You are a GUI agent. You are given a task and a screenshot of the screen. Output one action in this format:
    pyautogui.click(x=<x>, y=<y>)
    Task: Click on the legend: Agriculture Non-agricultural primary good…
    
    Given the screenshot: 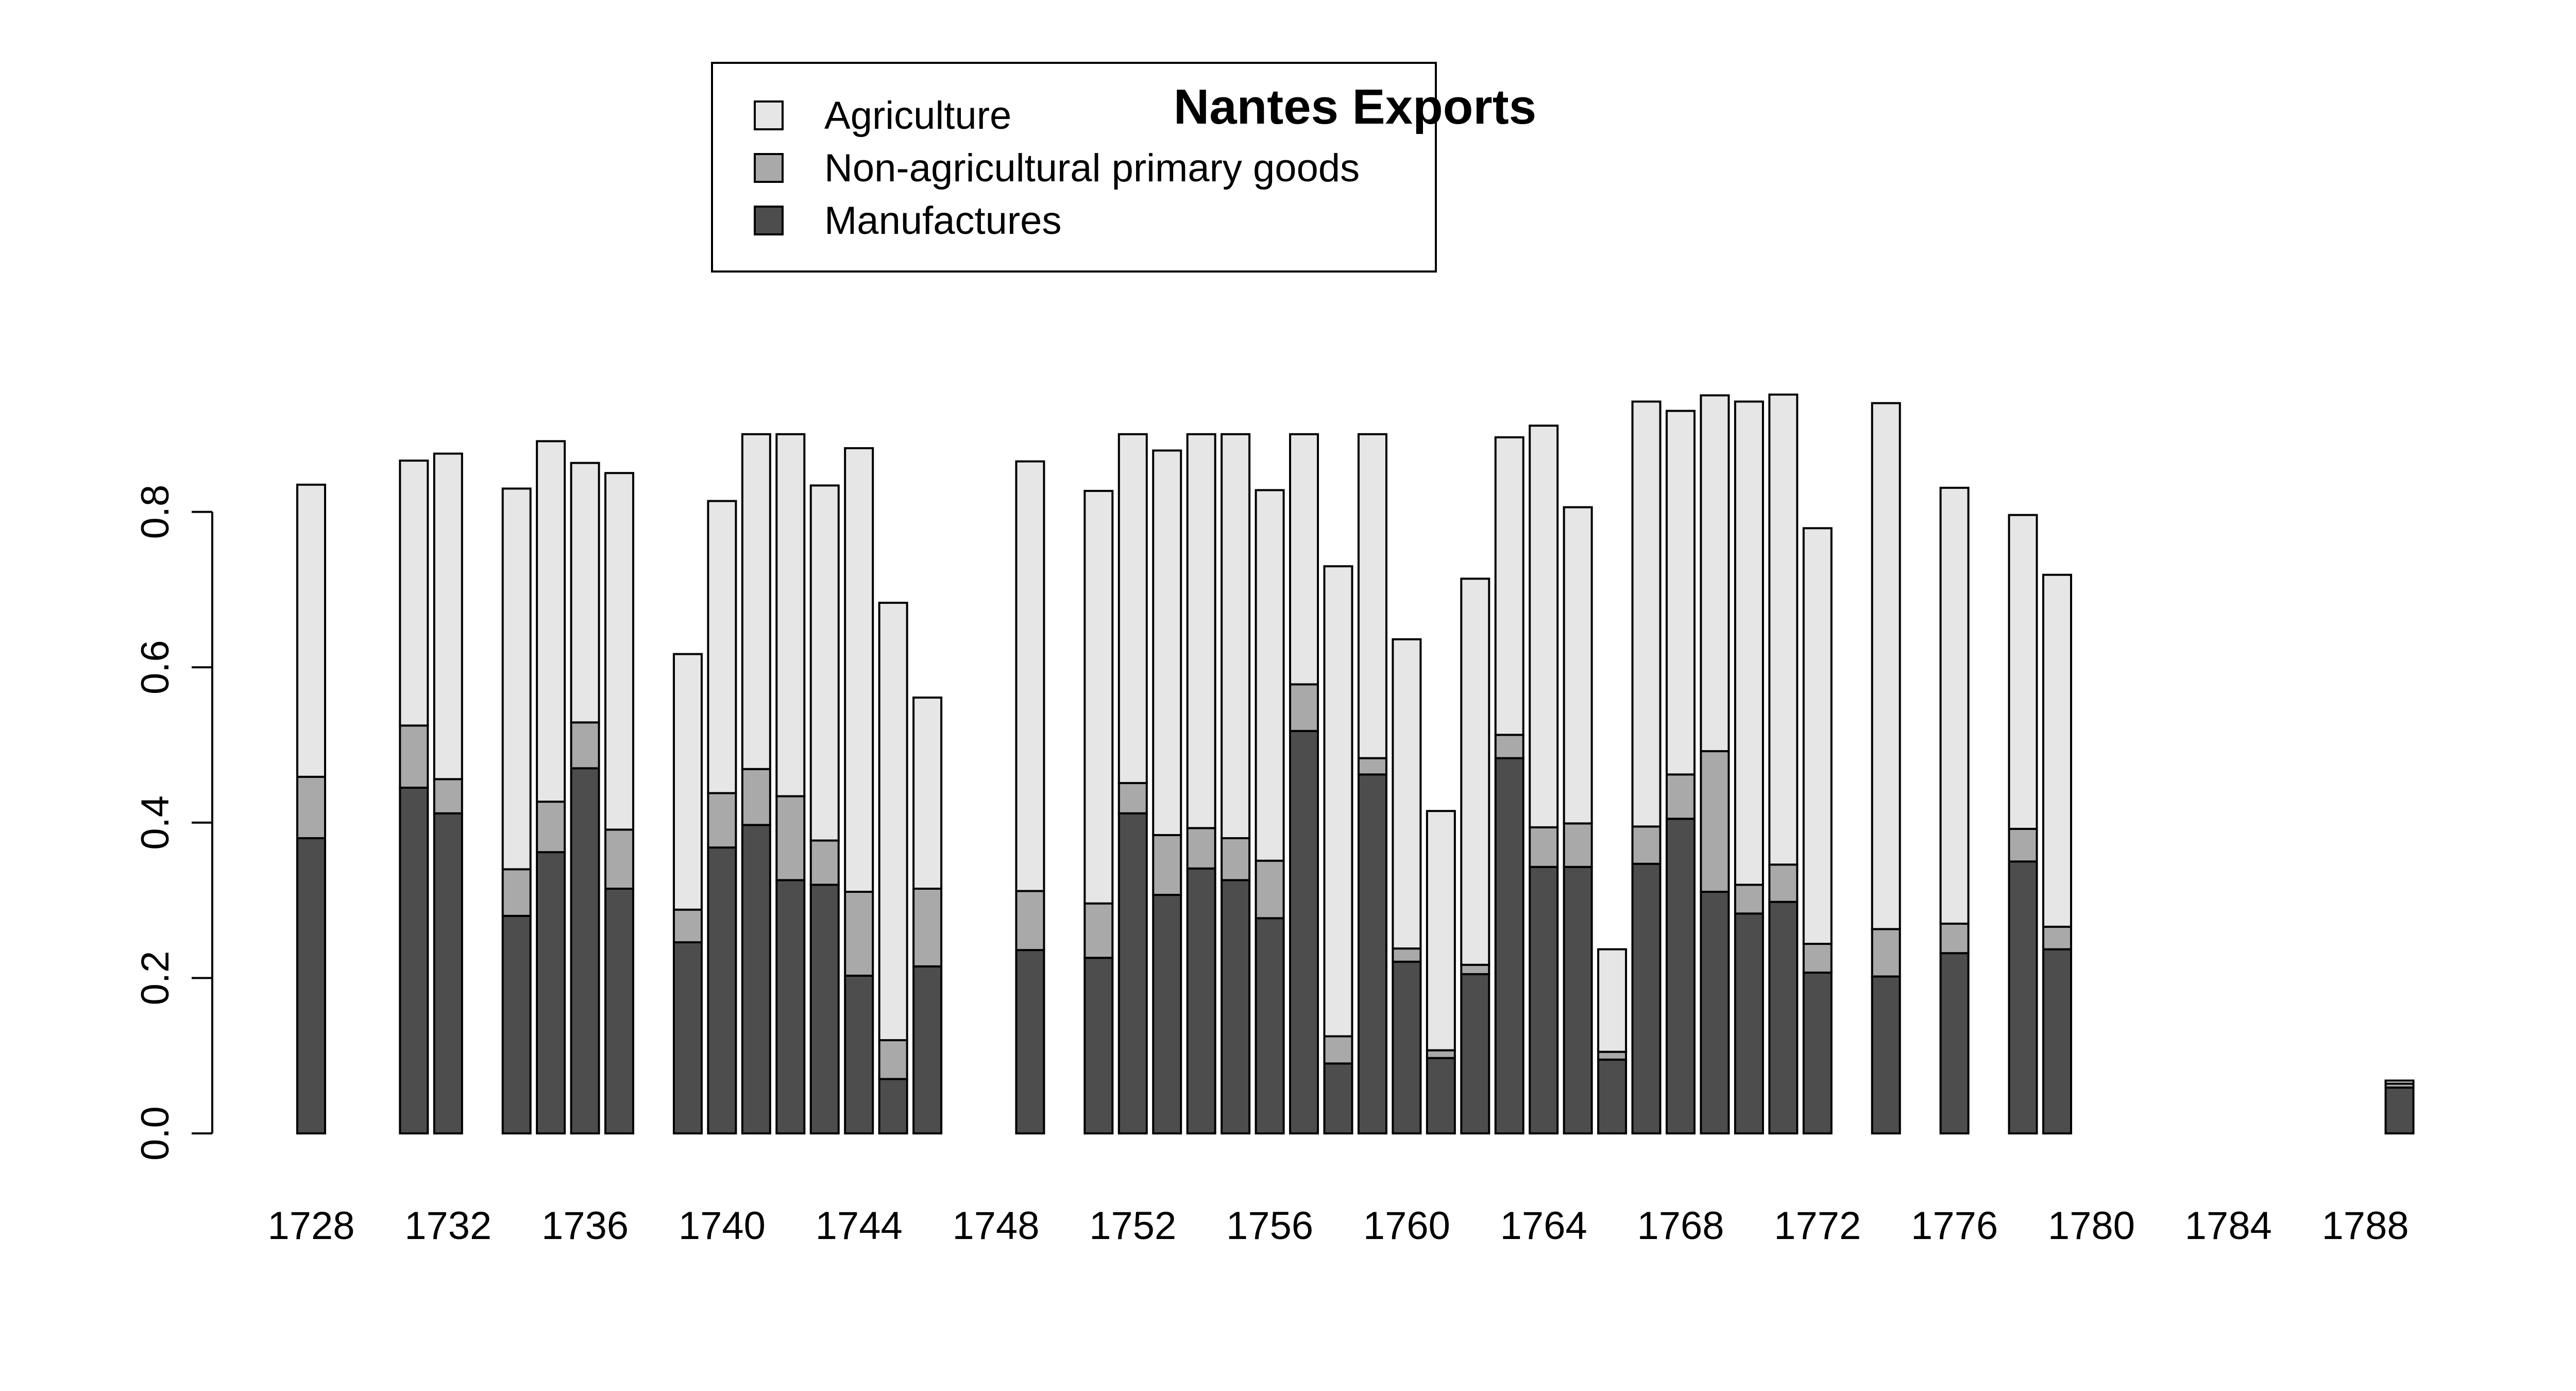 What is the action you would take?
    pyautogui.click(x=1074, y=167)
    